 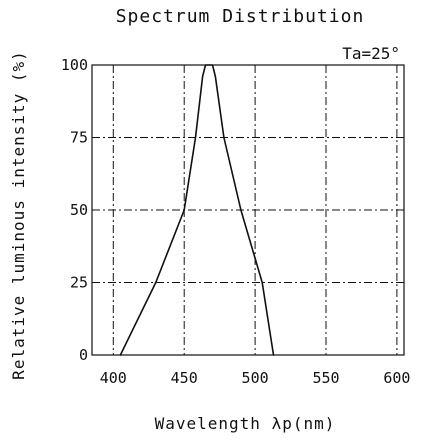 I want to click on x-tick-label: 550, so click(x=325, y=378).